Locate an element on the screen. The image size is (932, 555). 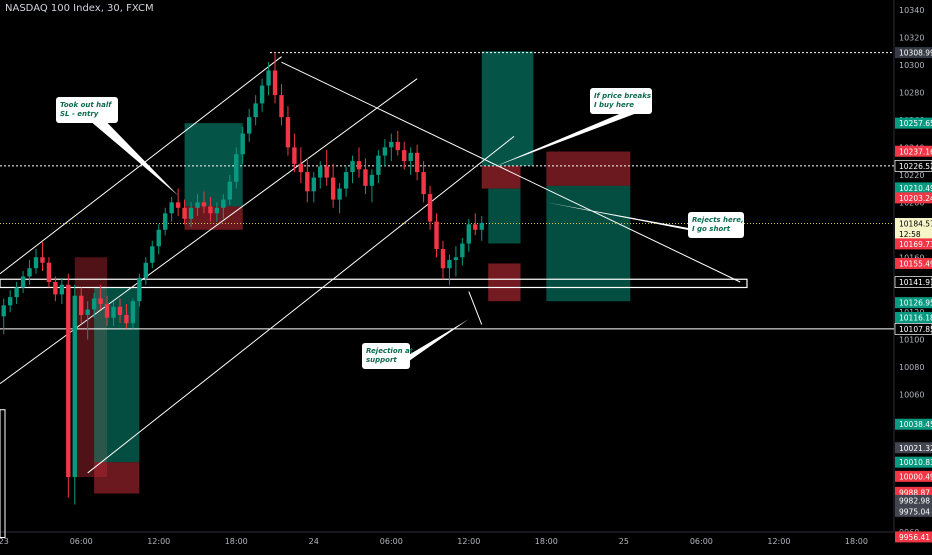
x-tick-label: 06:00 is located at coordinates (701, 541).